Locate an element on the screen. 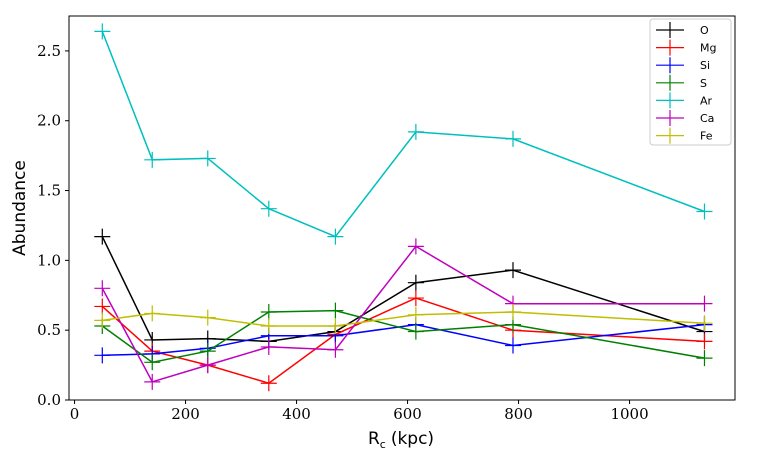 Image resolution: width=757 pixels, height=455 pixels. legend-label: Fe is located at coordinates (706, 136).